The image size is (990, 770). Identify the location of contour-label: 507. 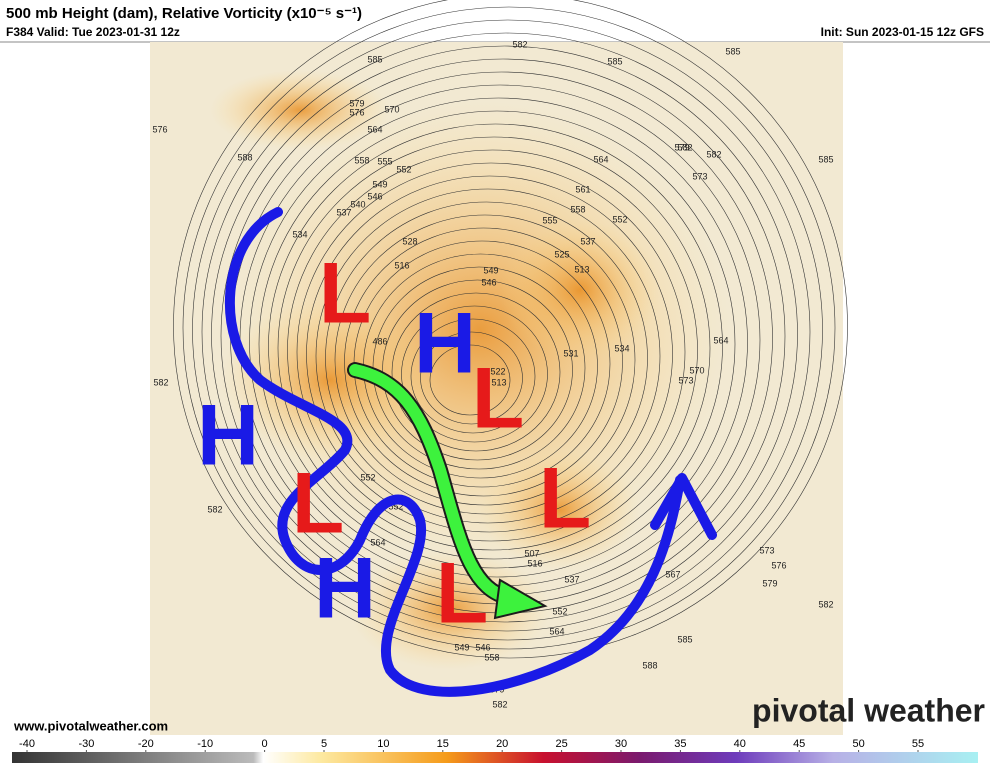
(531, 553).